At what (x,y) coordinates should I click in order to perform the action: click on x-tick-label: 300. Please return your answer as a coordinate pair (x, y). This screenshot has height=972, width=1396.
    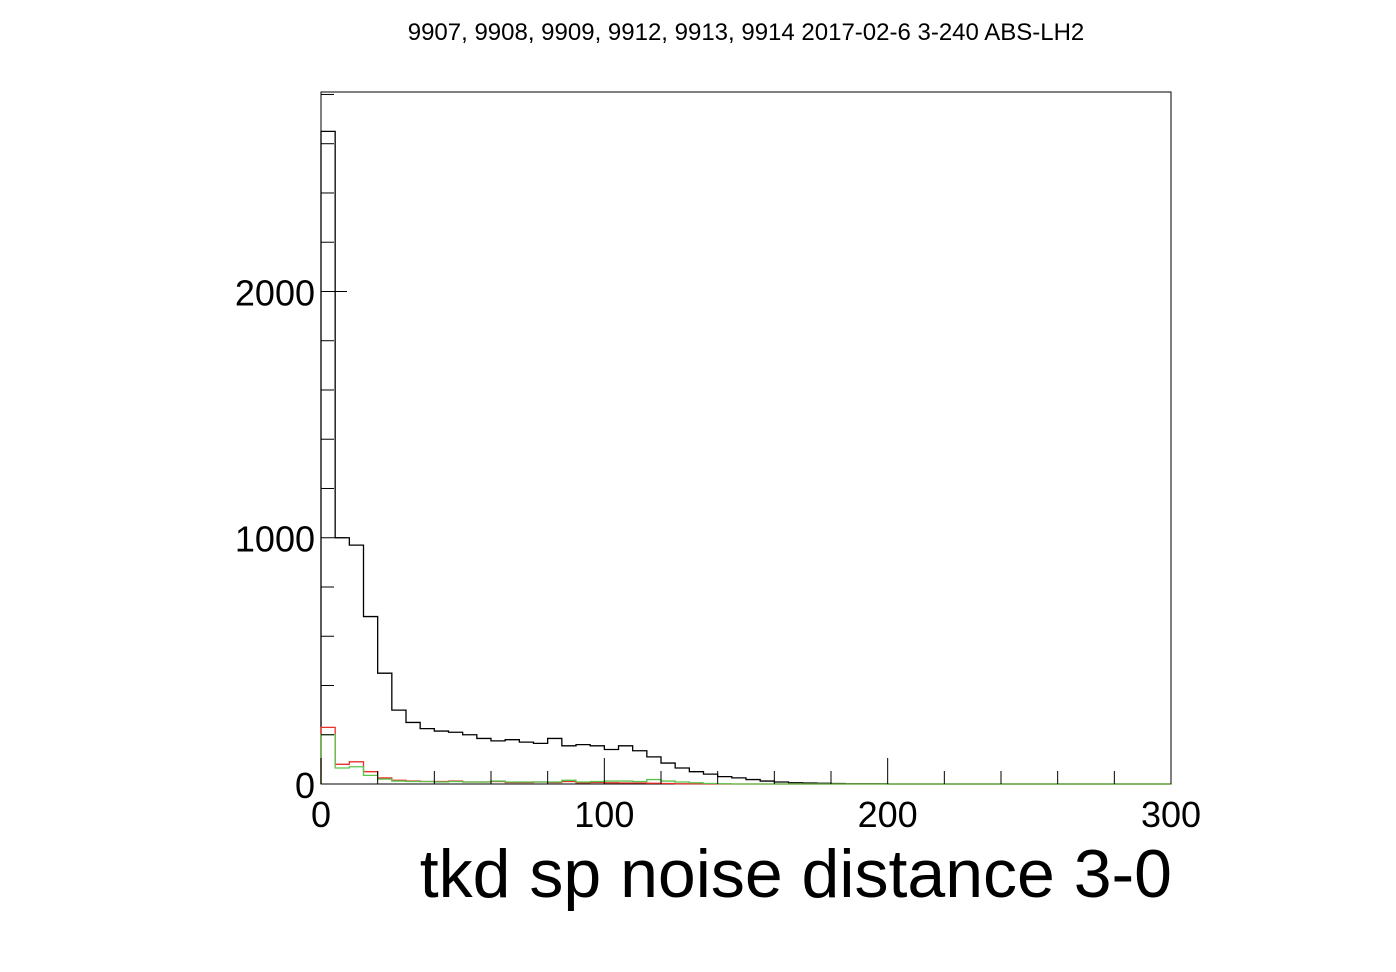
    Looking at the image, I should click on (1171, 814).